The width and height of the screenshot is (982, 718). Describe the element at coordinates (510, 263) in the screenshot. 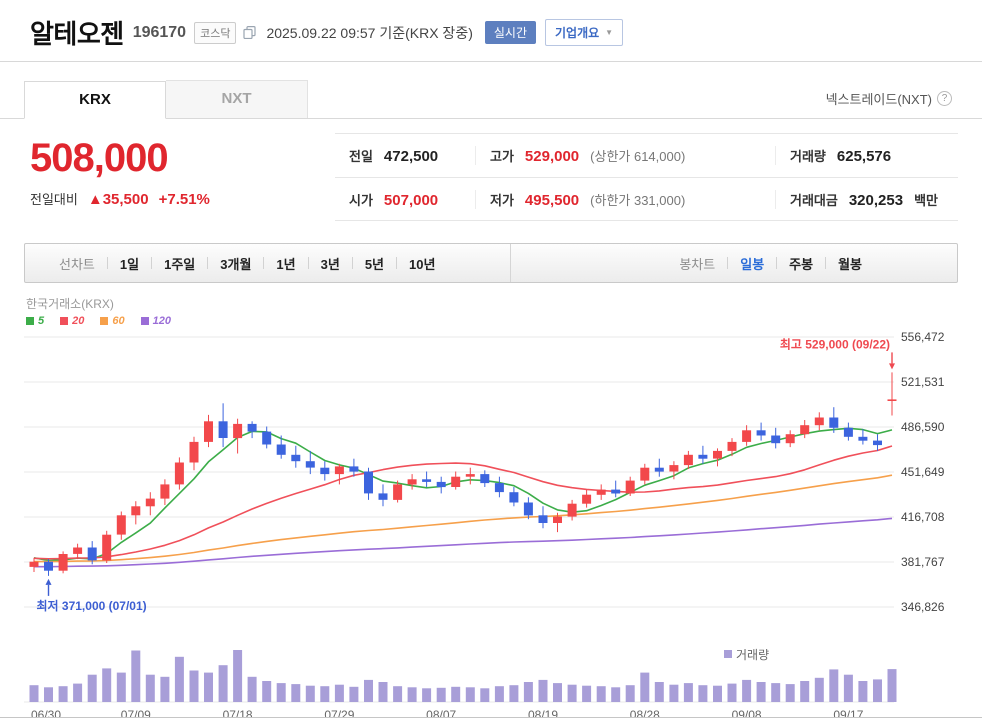

I see `toolbar-split` at that location.